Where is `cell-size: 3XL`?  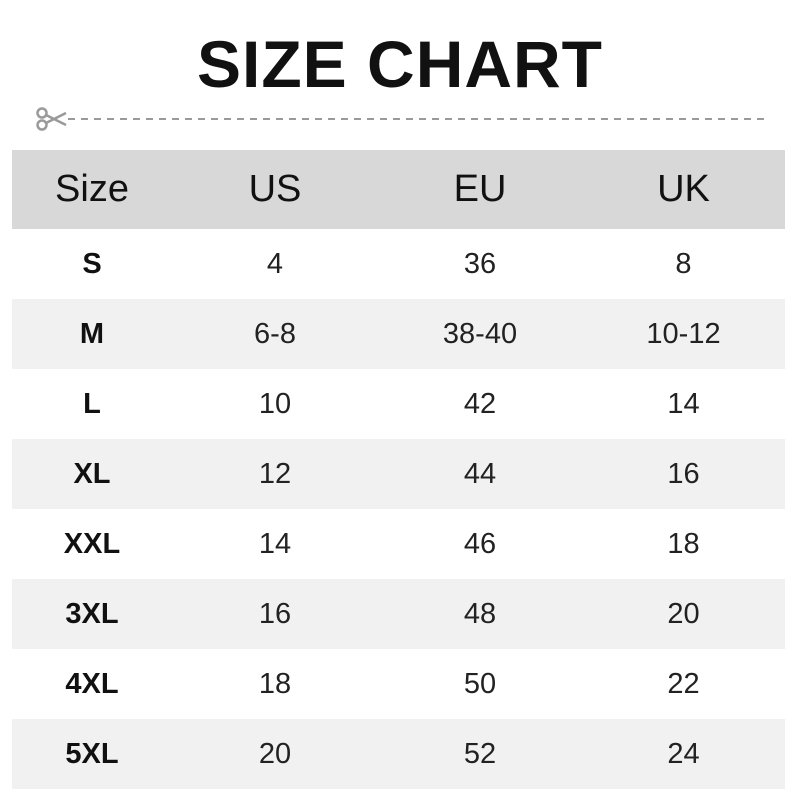 cell-size: 3XL is located at coordinates (92, 614).